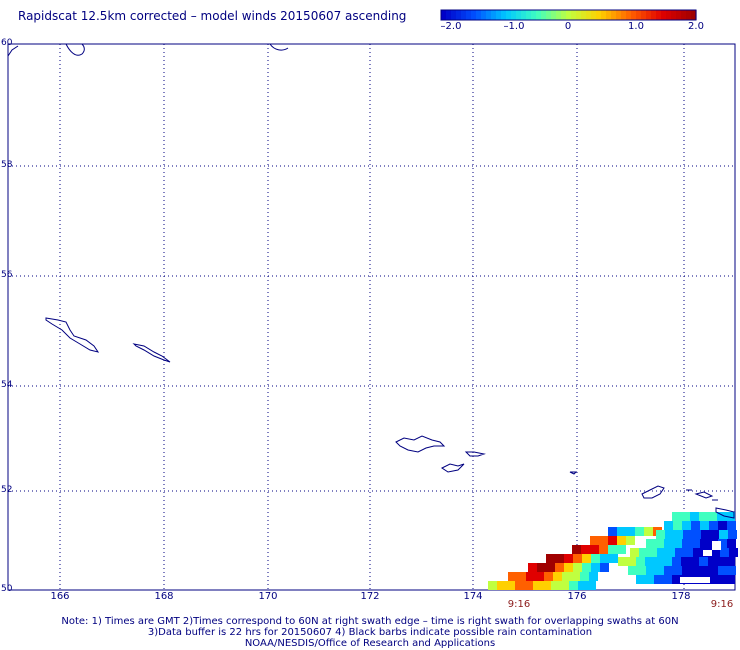  I want to click on lon-label-174: 174, so click(473, 596).